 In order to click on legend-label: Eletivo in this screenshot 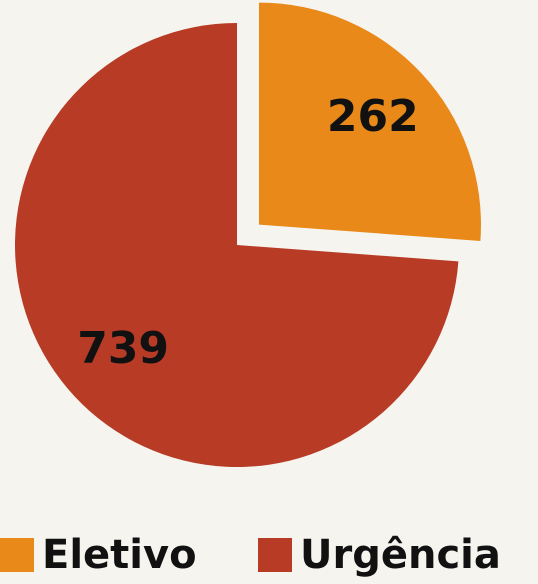, I will do `click(119, 555)`.